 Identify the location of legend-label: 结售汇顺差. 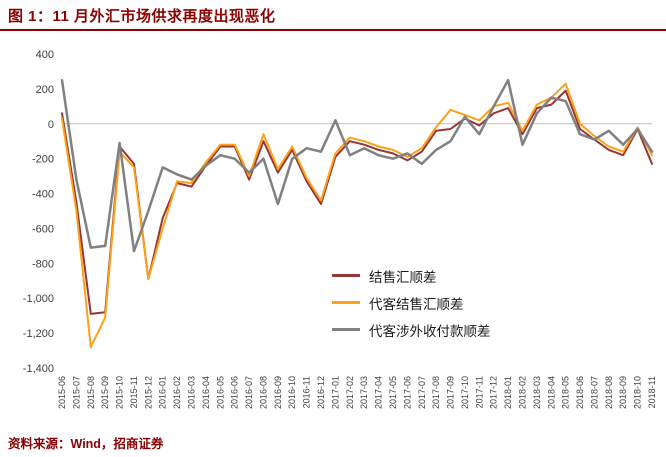
(403, 277).